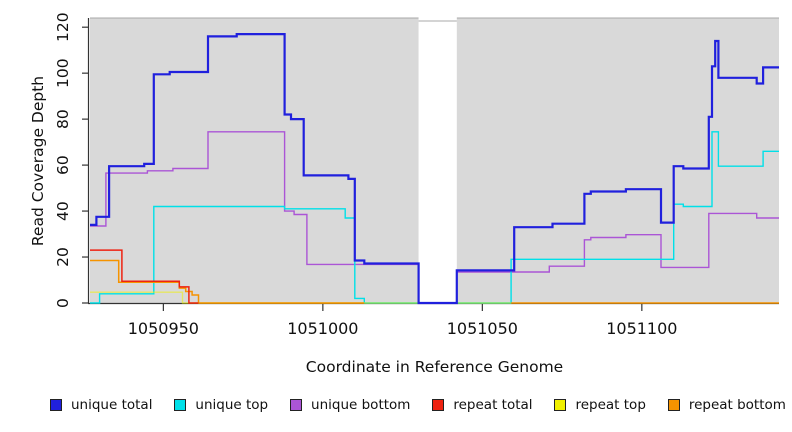 This screenshot has width=792, height=432. Describe the element at coordinates (63, 211) in the screenshot. I see `y-tick-label: 40` at that location.